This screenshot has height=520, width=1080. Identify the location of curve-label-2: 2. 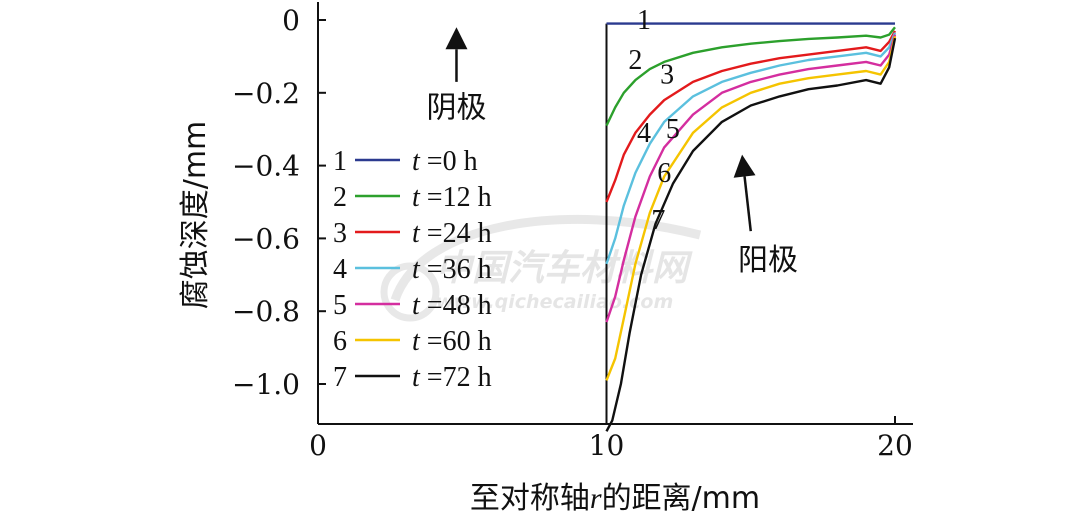
(635, 60).